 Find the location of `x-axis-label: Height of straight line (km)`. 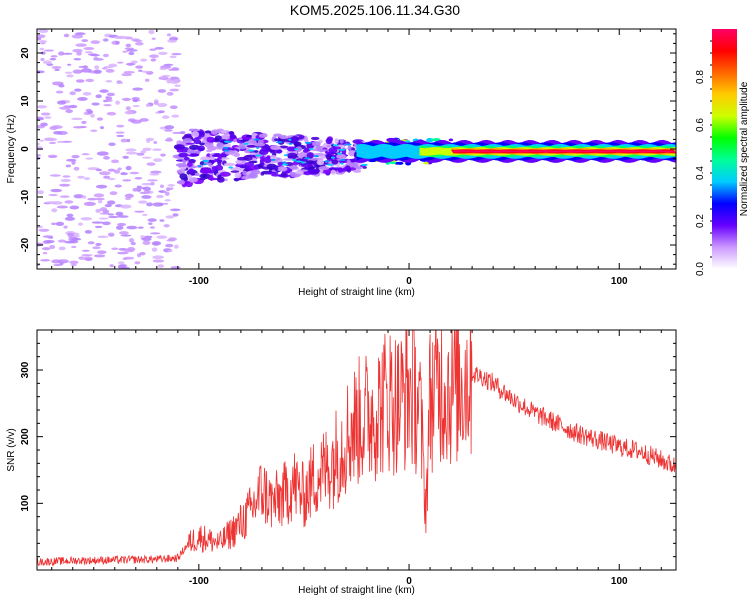

x-axis-label: Height of straight line (km) is located at coordinates (356, 292).